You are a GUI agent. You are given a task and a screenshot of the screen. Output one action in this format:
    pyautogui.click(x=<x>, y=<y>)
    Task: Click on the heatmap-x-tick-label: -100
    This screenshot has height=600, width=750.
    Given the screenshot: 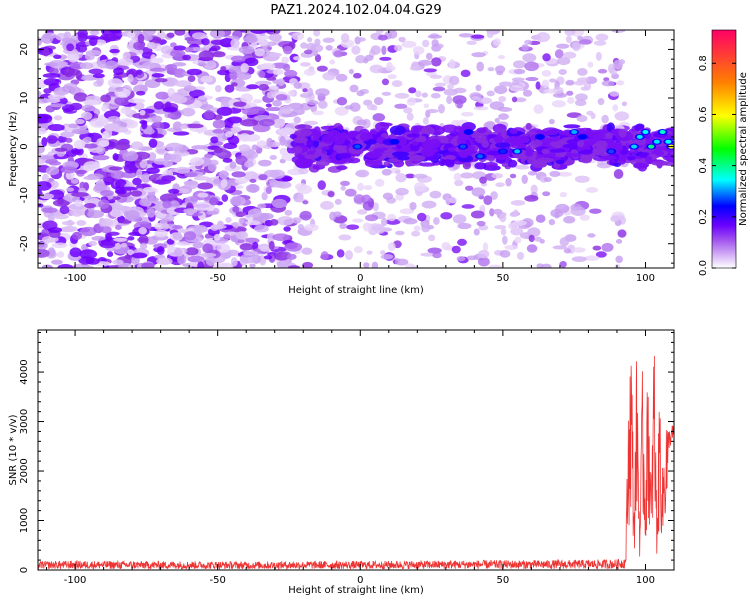 What is the action you would take?
    pyautogui.click(x=75, y=278)
    